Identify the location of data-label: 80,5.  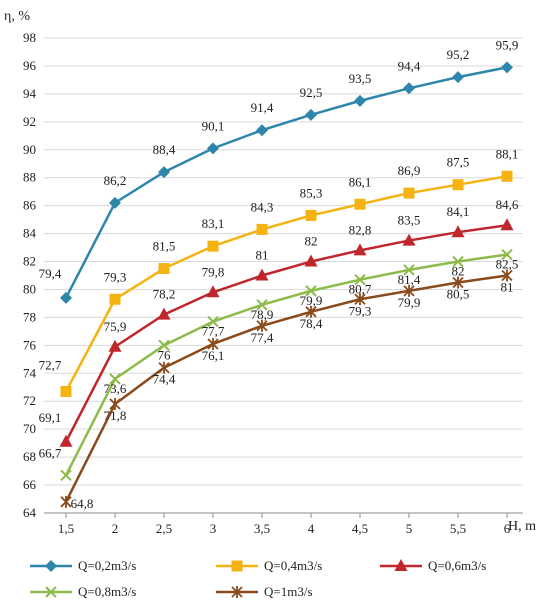
(458, 293).